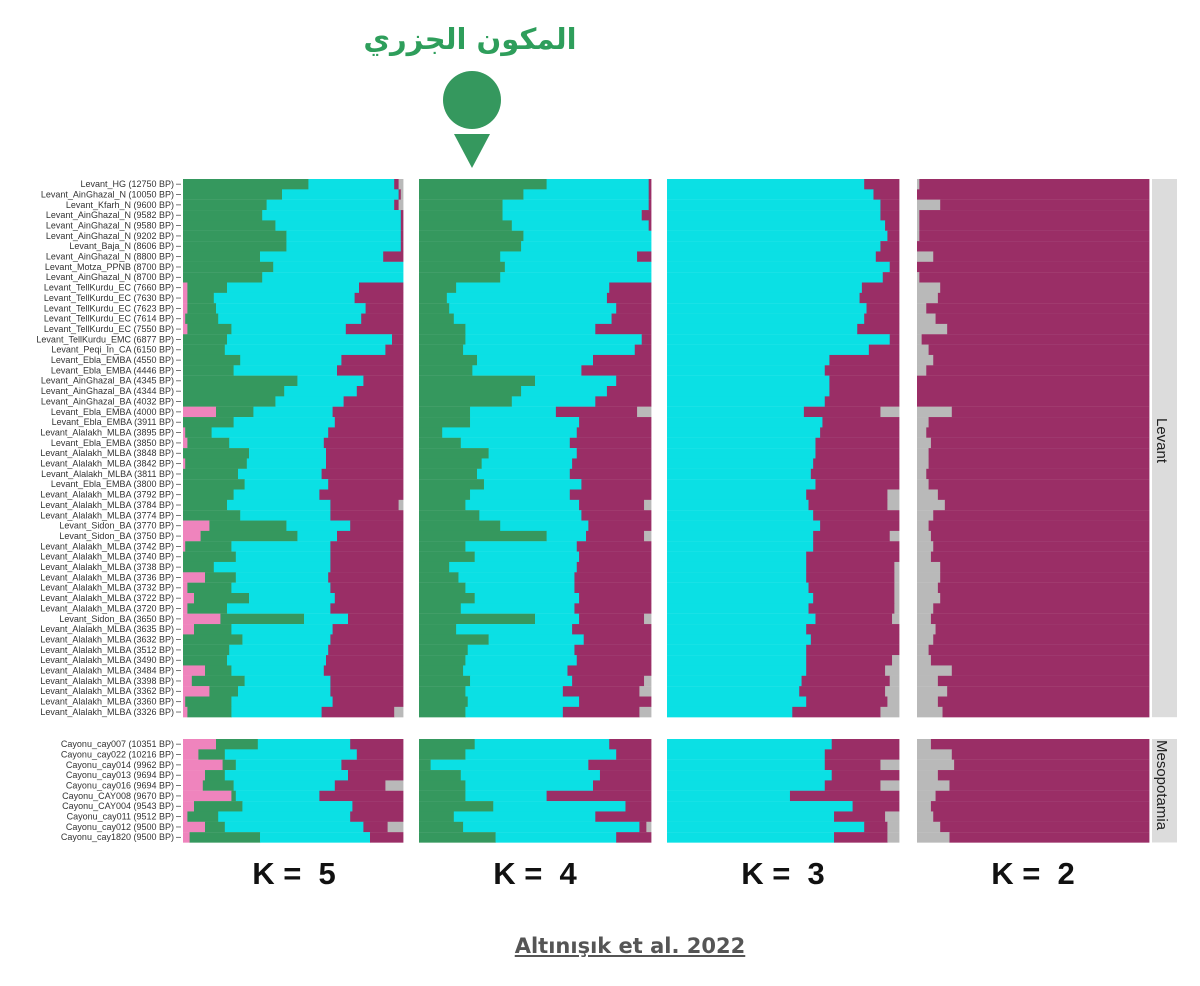  What do you see at coordinates (107, 391) in the screenshot?
I see `sample-label: Levant_AinGhazal_BA (4344 BP)` at bounding box center [107, 391].